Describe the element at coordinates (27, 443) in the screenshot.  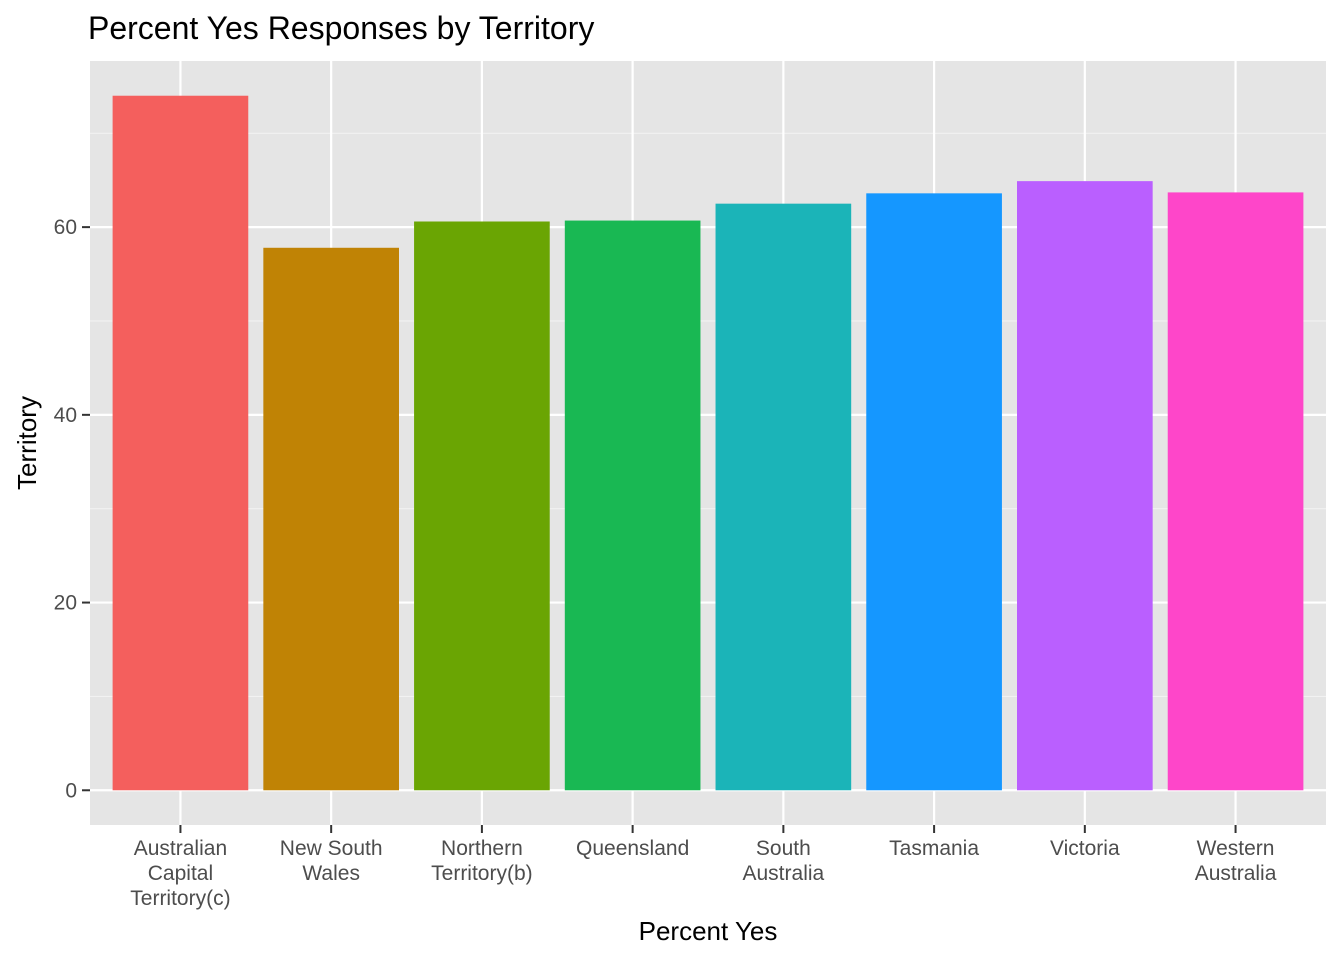
I see `y-axis-title: Territory` at that location.